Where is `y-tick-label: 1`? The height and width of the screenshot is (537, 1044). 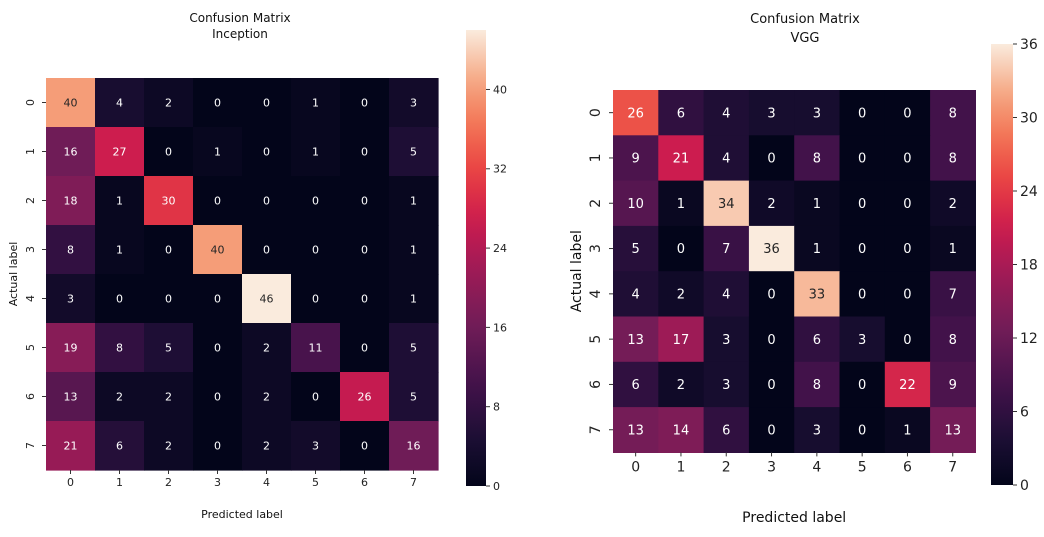 y-tick-label: 1 is located at coordinates (596, 157).